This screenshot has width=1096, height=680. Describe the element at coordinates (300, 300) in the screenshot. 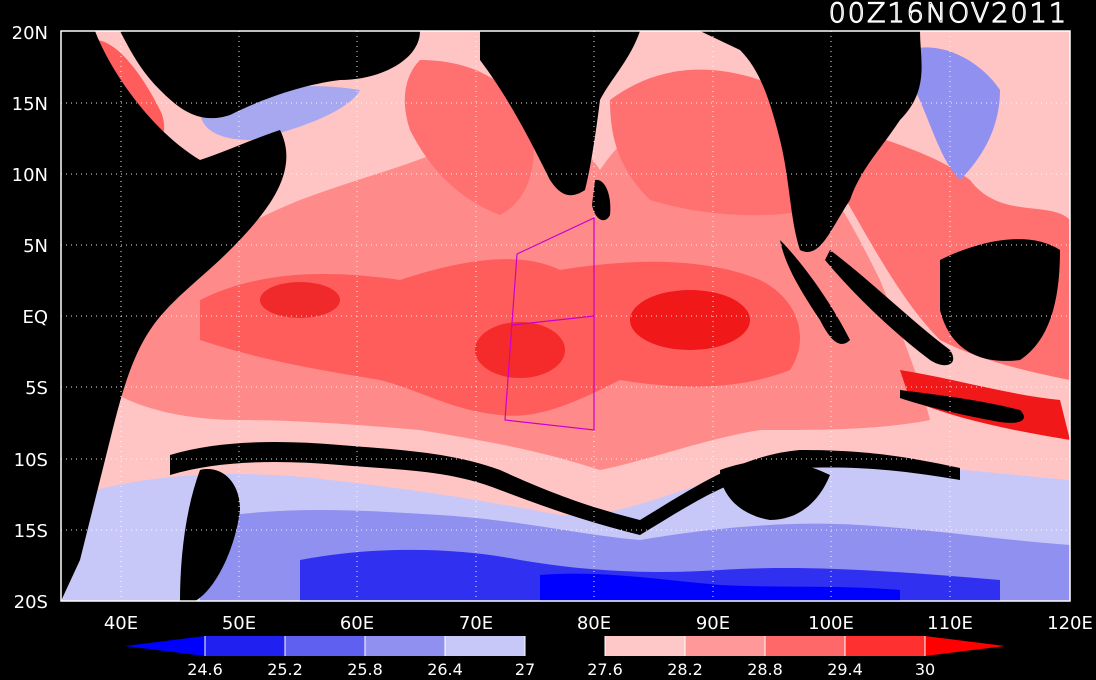

I see `hot-spot-west` at that location.